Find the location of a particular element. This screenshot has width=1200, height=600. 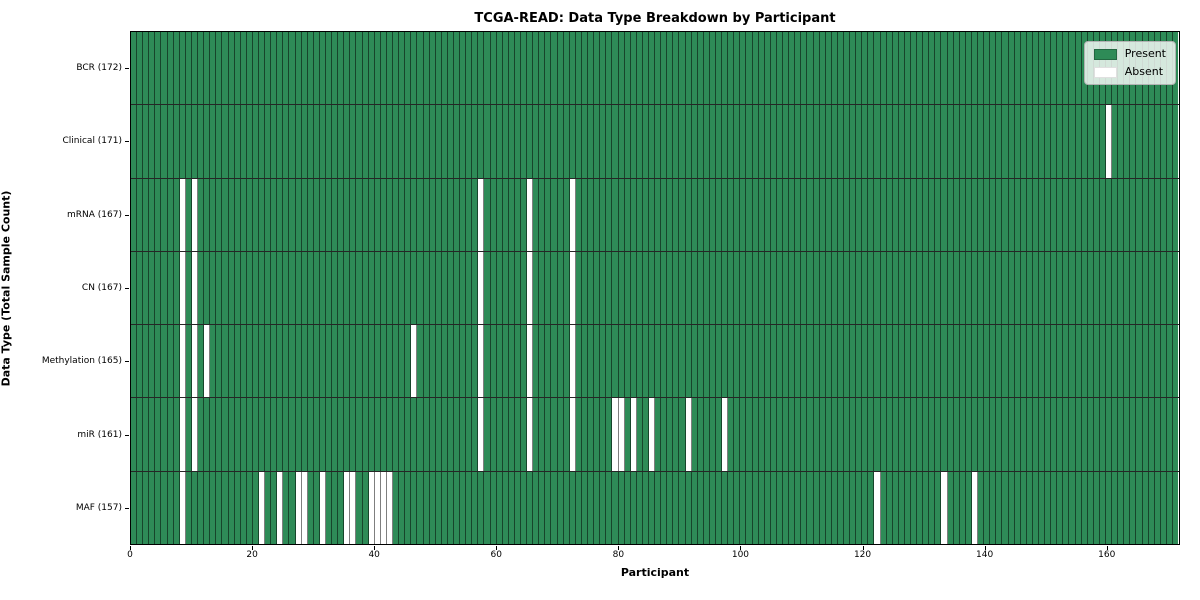

y-tick-label-BCR: BCR (172) is located at coordinates (99, 67).